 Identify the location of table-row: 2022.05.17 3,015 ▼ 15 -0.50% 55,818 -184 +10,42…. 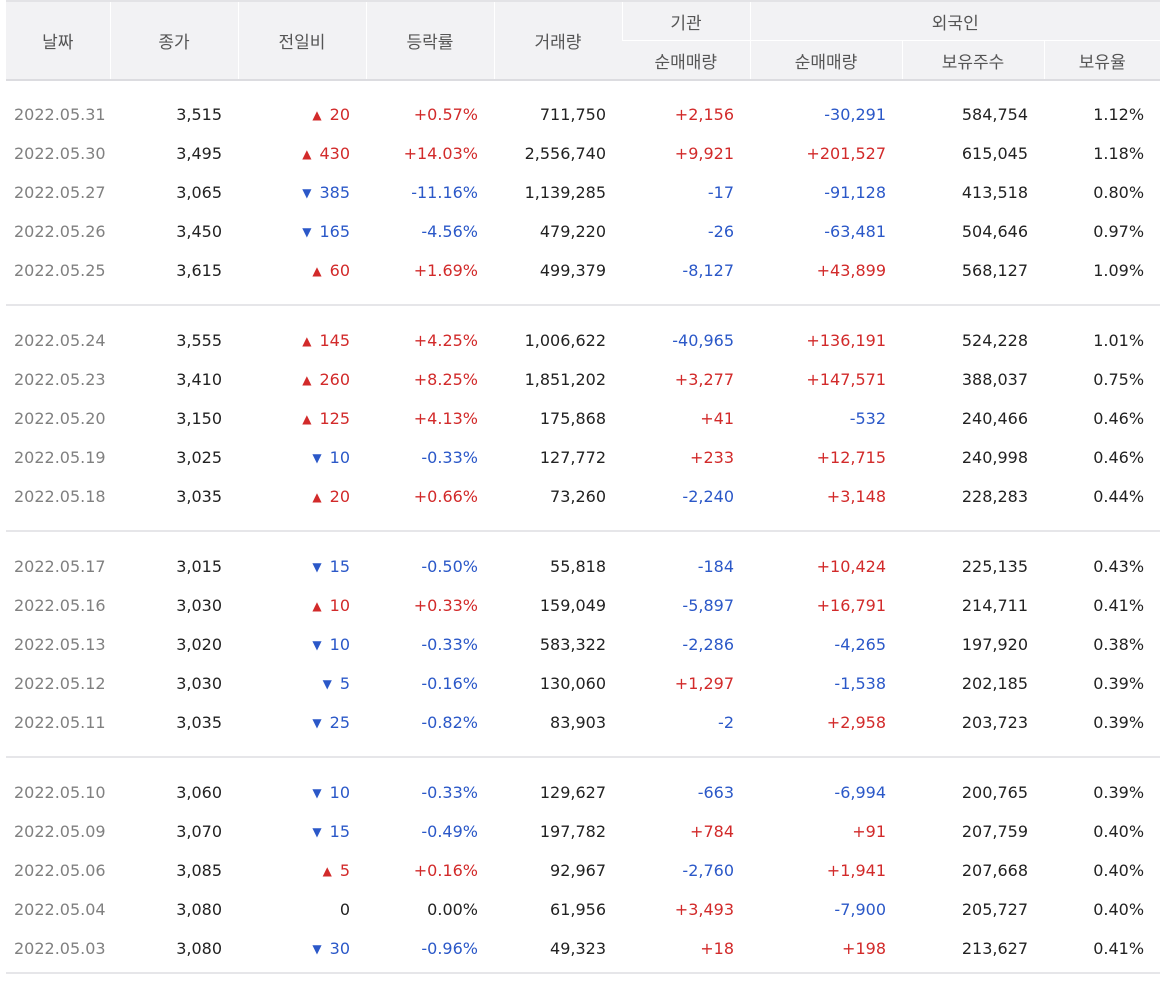
(583, 566).